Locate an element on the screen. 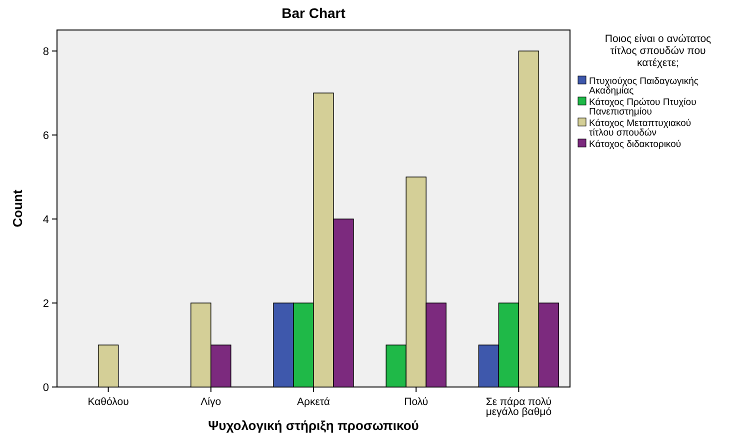 This screenshot has height=438, width=745. x-tick-label: Καθόλου is located at coordinates (109, 402).